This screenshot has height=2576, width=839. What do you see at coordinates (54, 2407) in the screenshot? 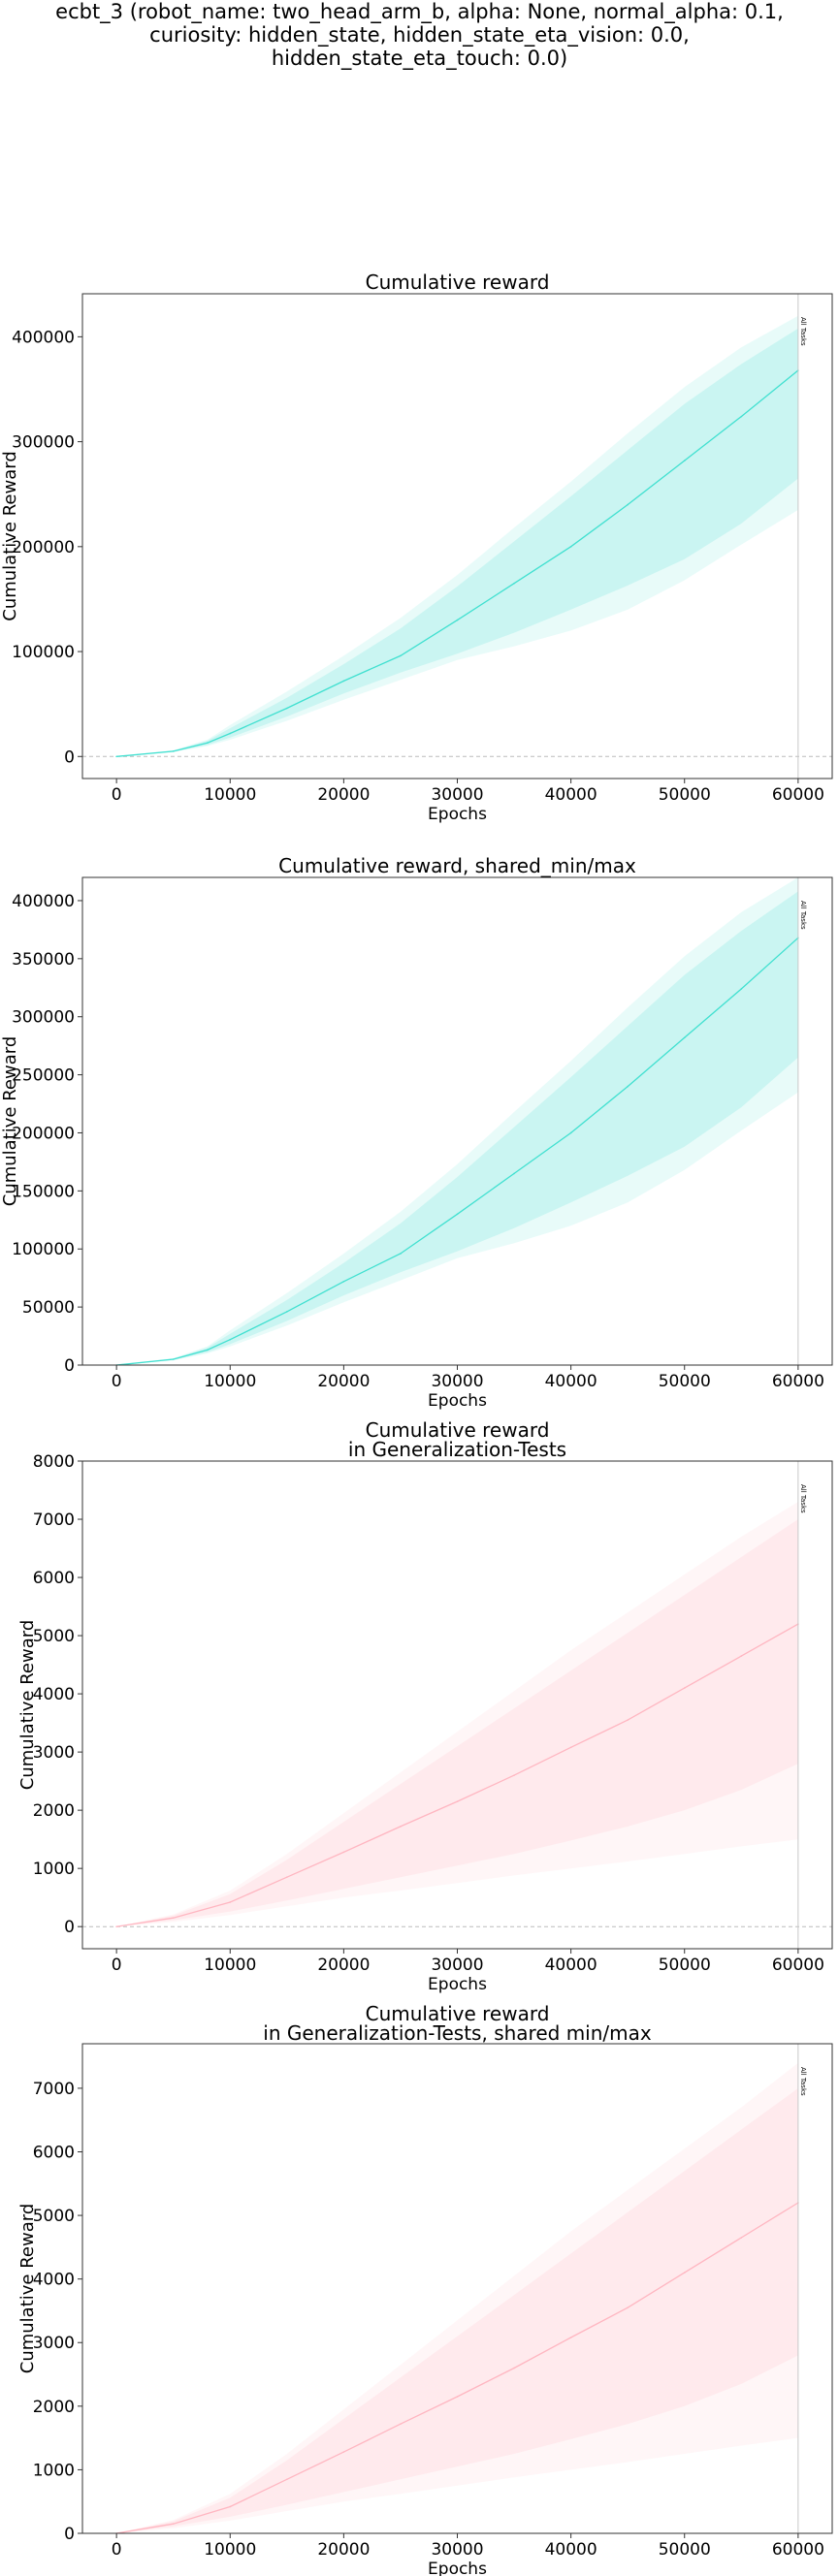
I see `y-tick-label: 2000` at bounding box center [54, 2407].